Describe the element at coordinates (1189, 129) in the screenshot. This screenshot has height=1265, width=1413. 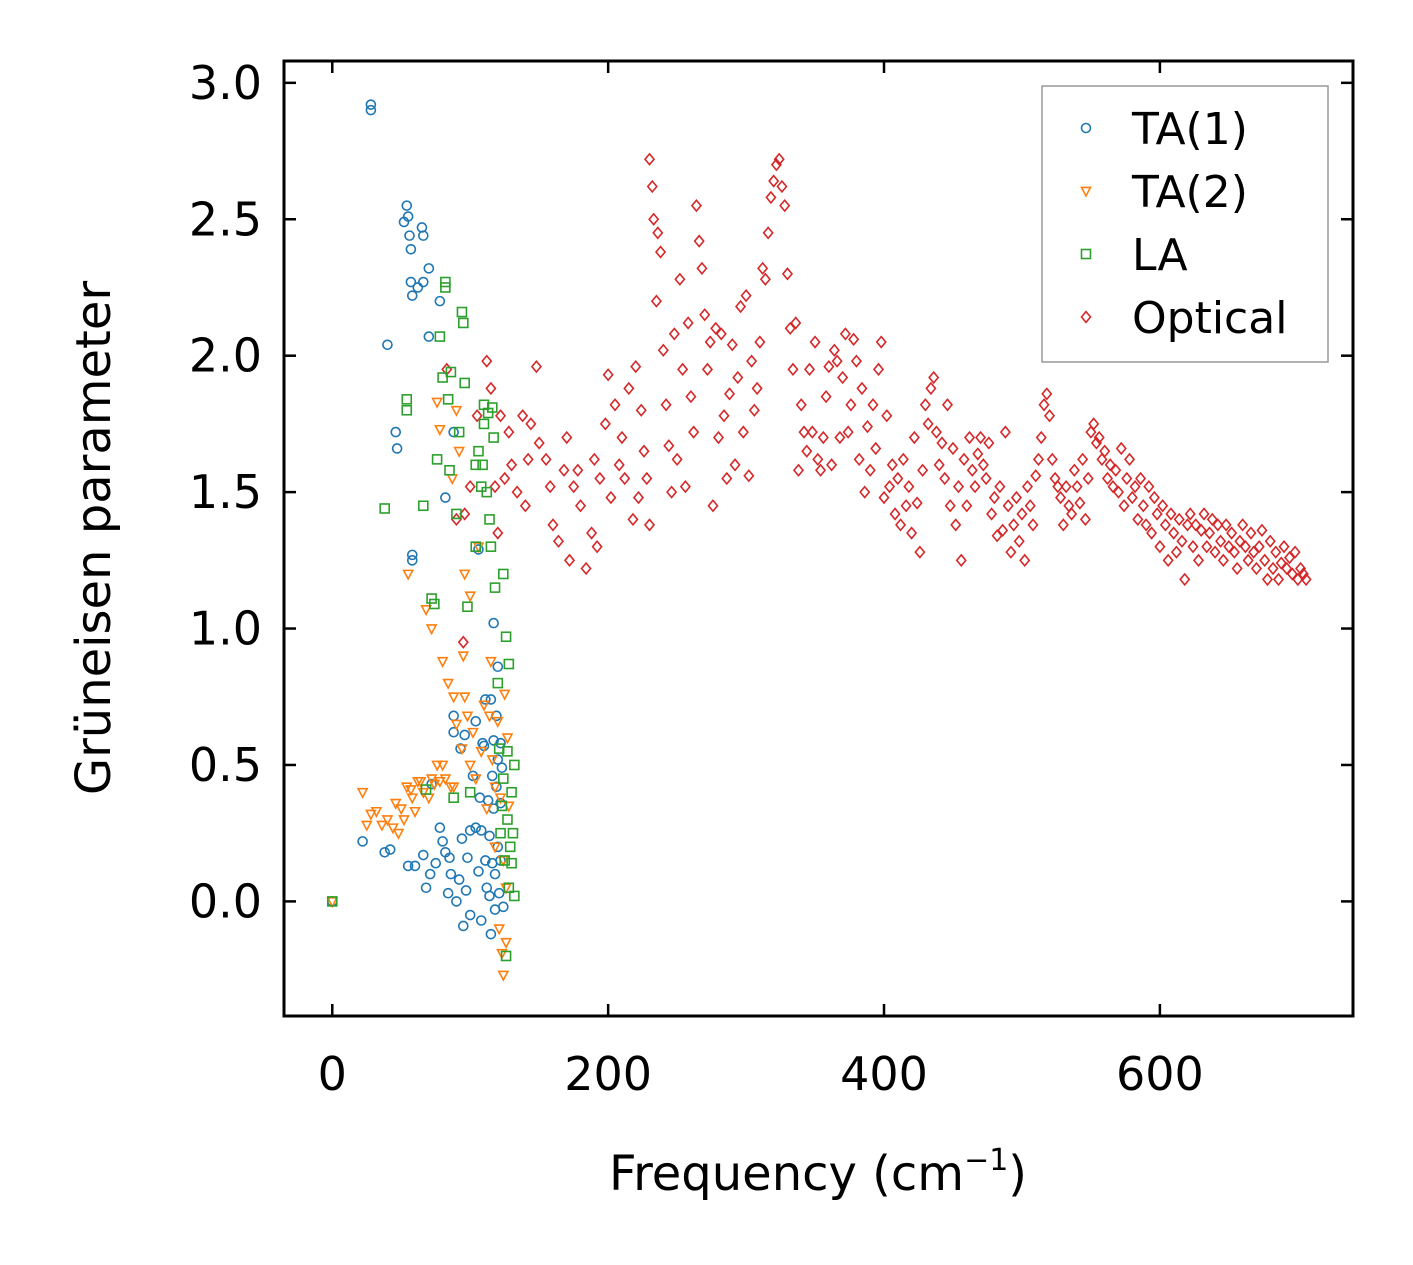
I see `legend-label: TA(1)` at that location.